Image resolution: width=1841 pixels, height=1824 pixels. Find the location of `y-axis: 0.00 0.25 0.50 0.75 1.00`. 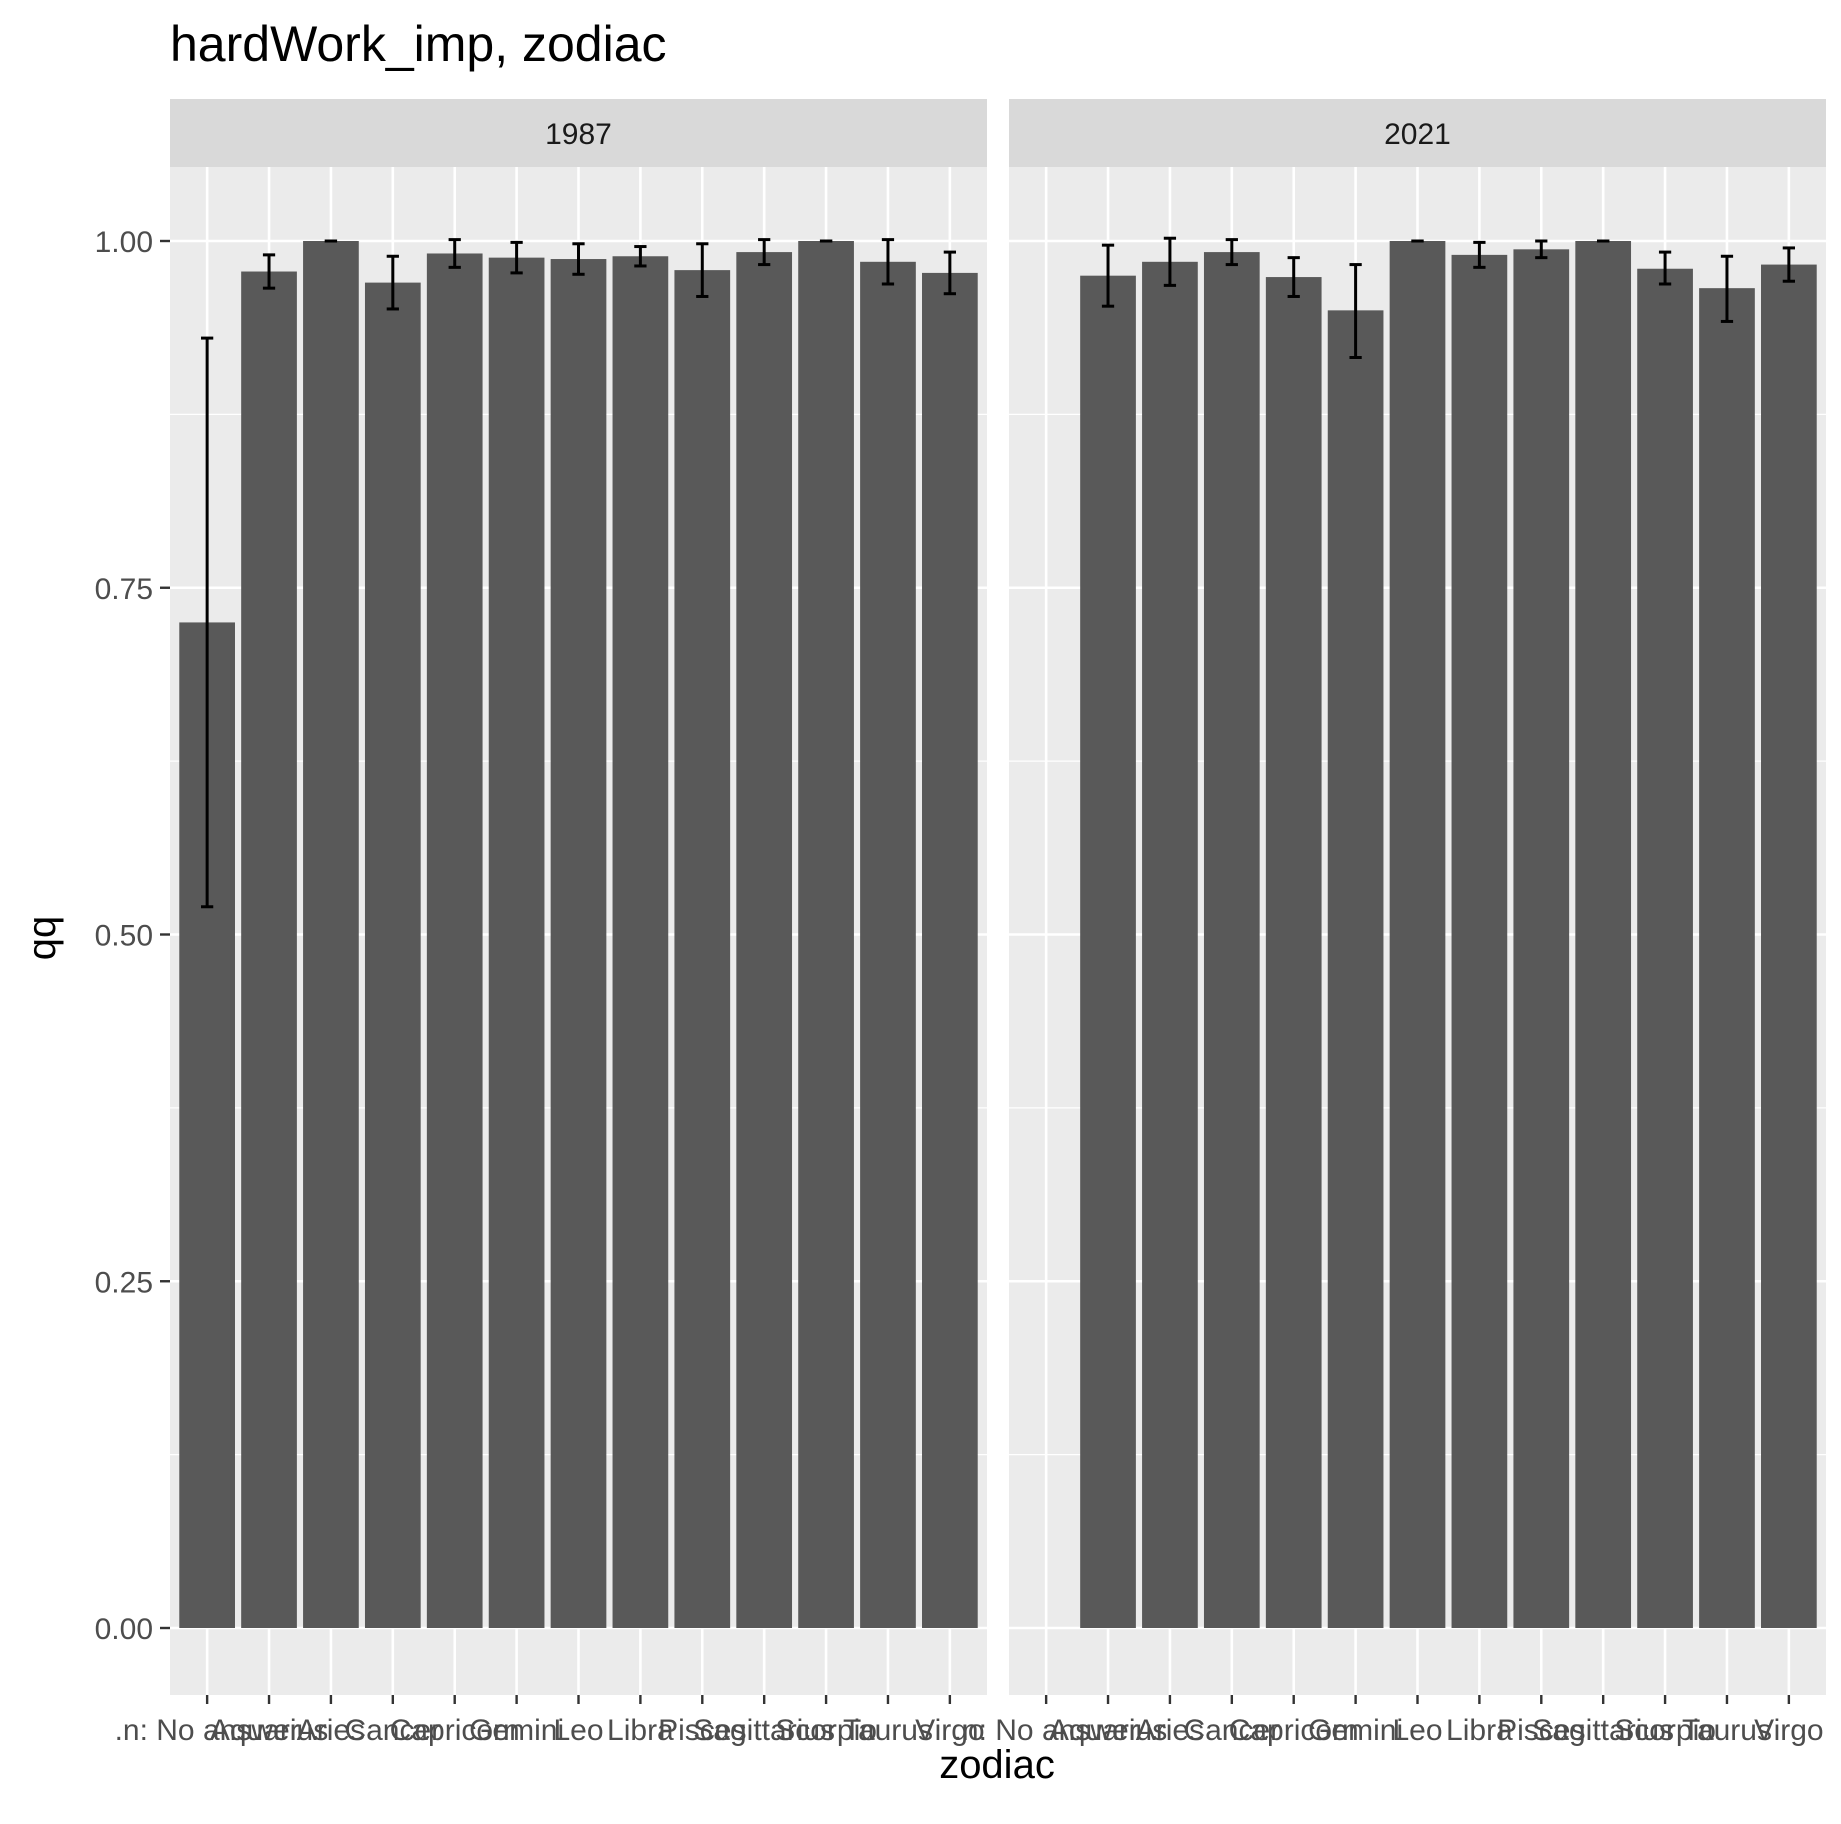

y-axis: 0.00 0.25 0.50 0.75 1.00 is located at coordinates (132, 936).